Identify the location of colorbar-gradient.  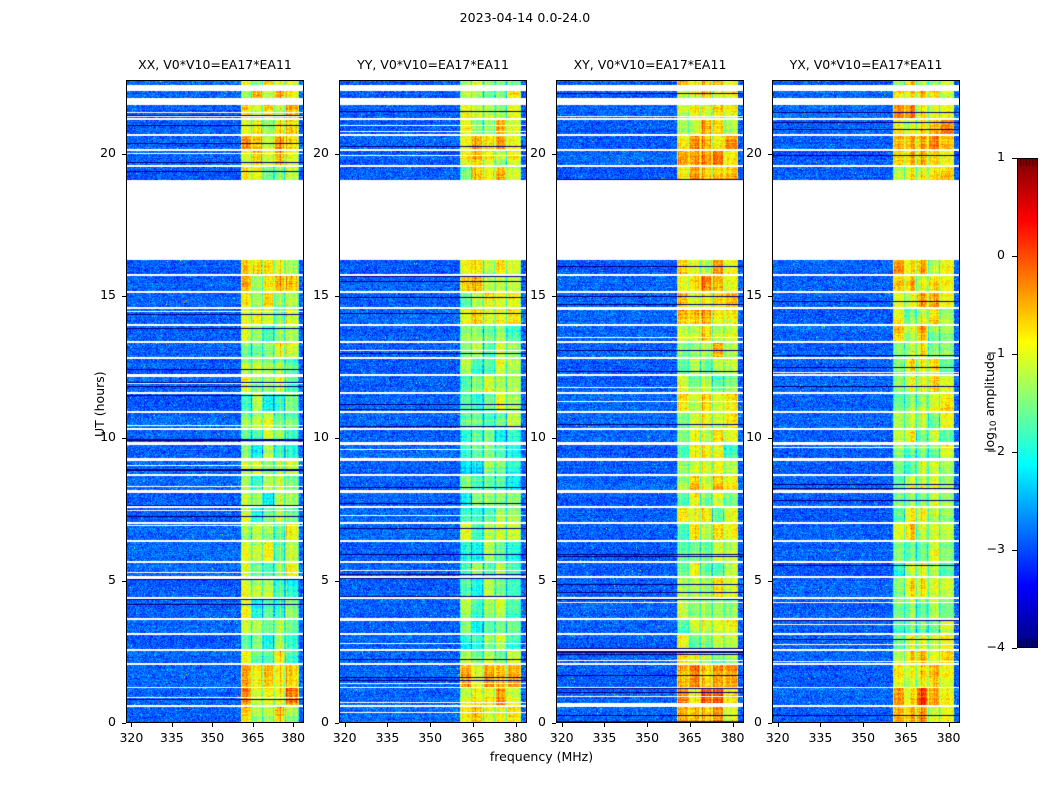
(1027, 403).